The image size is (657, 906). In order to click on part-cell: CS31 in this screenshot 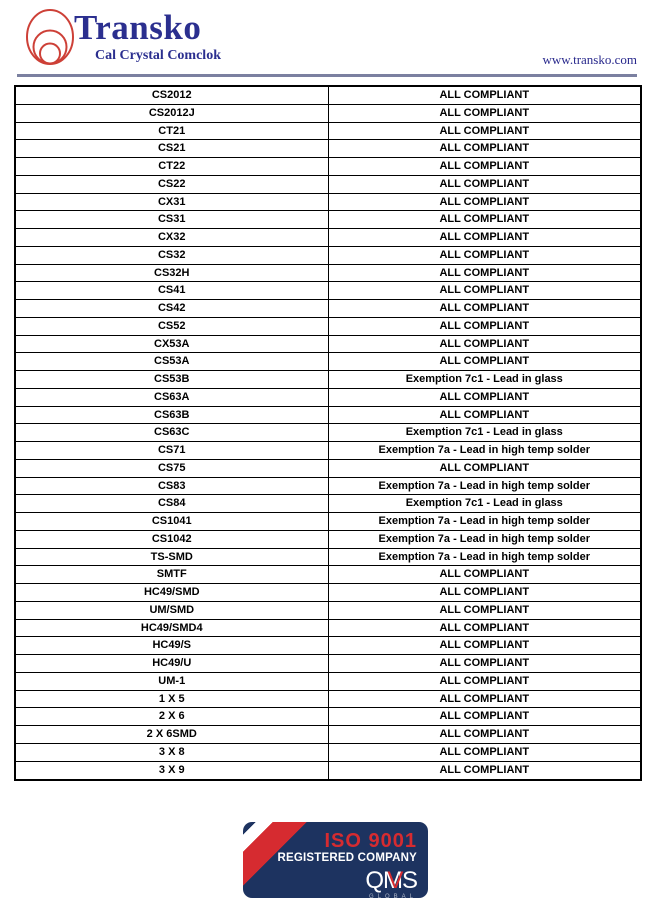, I will do `click(171, 220)`.